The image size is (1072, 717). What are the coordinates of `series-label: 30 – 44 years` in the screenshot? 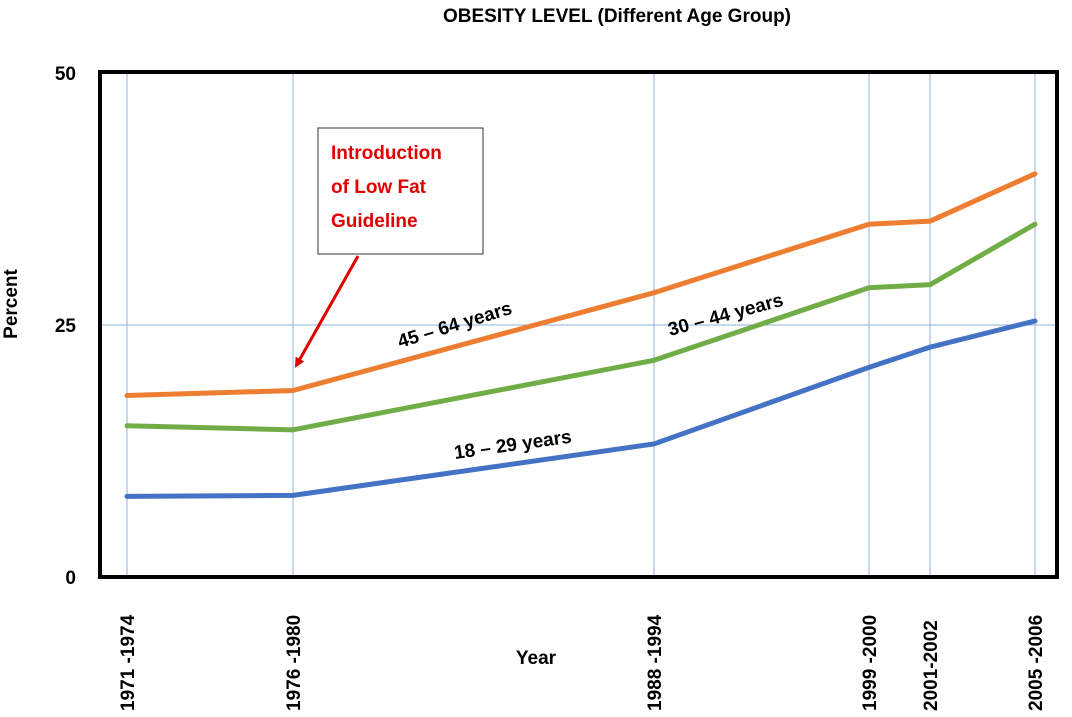 It's located at (726, 315).